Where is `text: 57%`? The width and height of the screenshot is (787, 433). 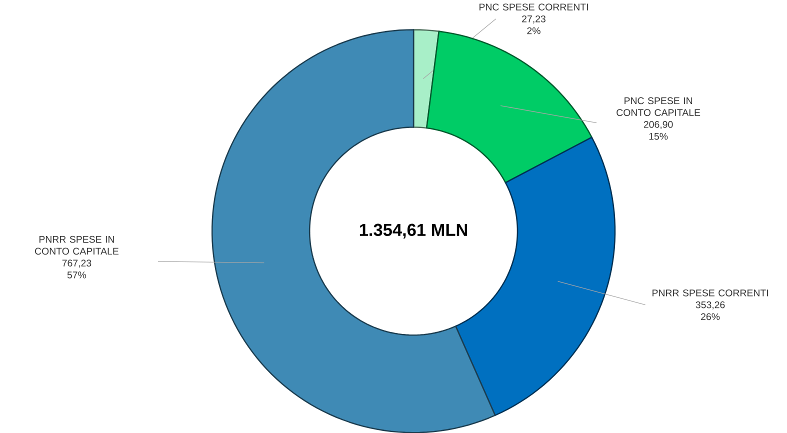 text: 57% is located at coordinates (76, 274).